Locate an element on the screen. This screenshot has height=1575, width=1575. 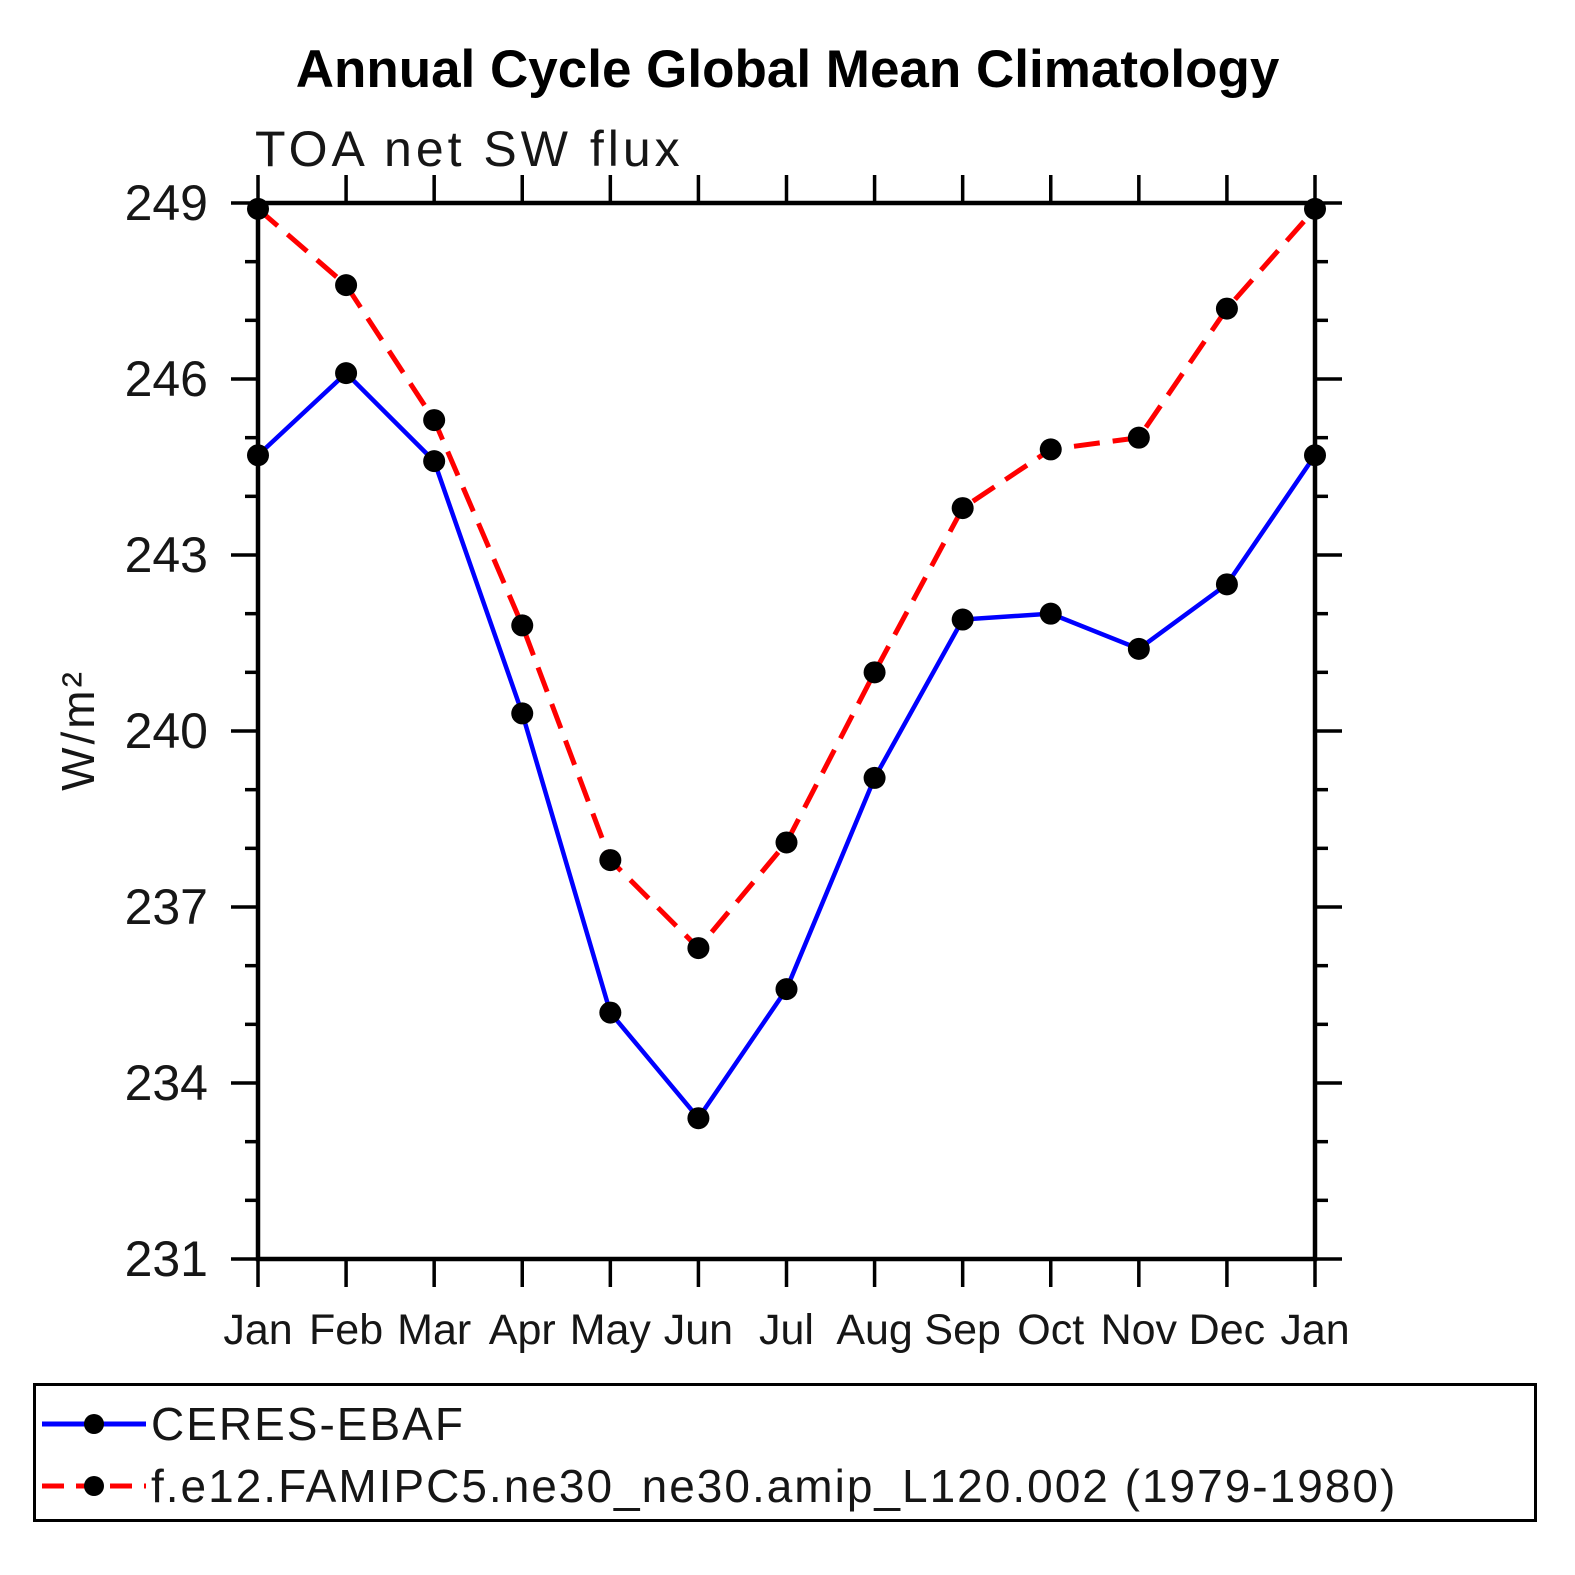
y-tick-label: 234 is located at coordinates (166, 1083).